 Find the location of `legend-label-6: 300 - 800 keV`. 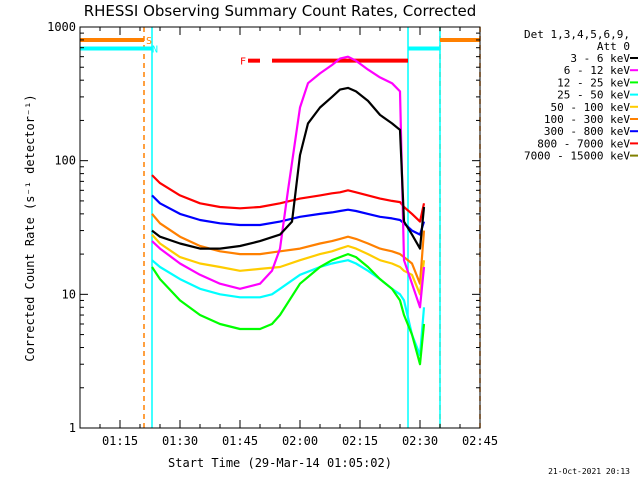

legend-label-6: 300 - 800 keV is located at coordinates (587, 131).